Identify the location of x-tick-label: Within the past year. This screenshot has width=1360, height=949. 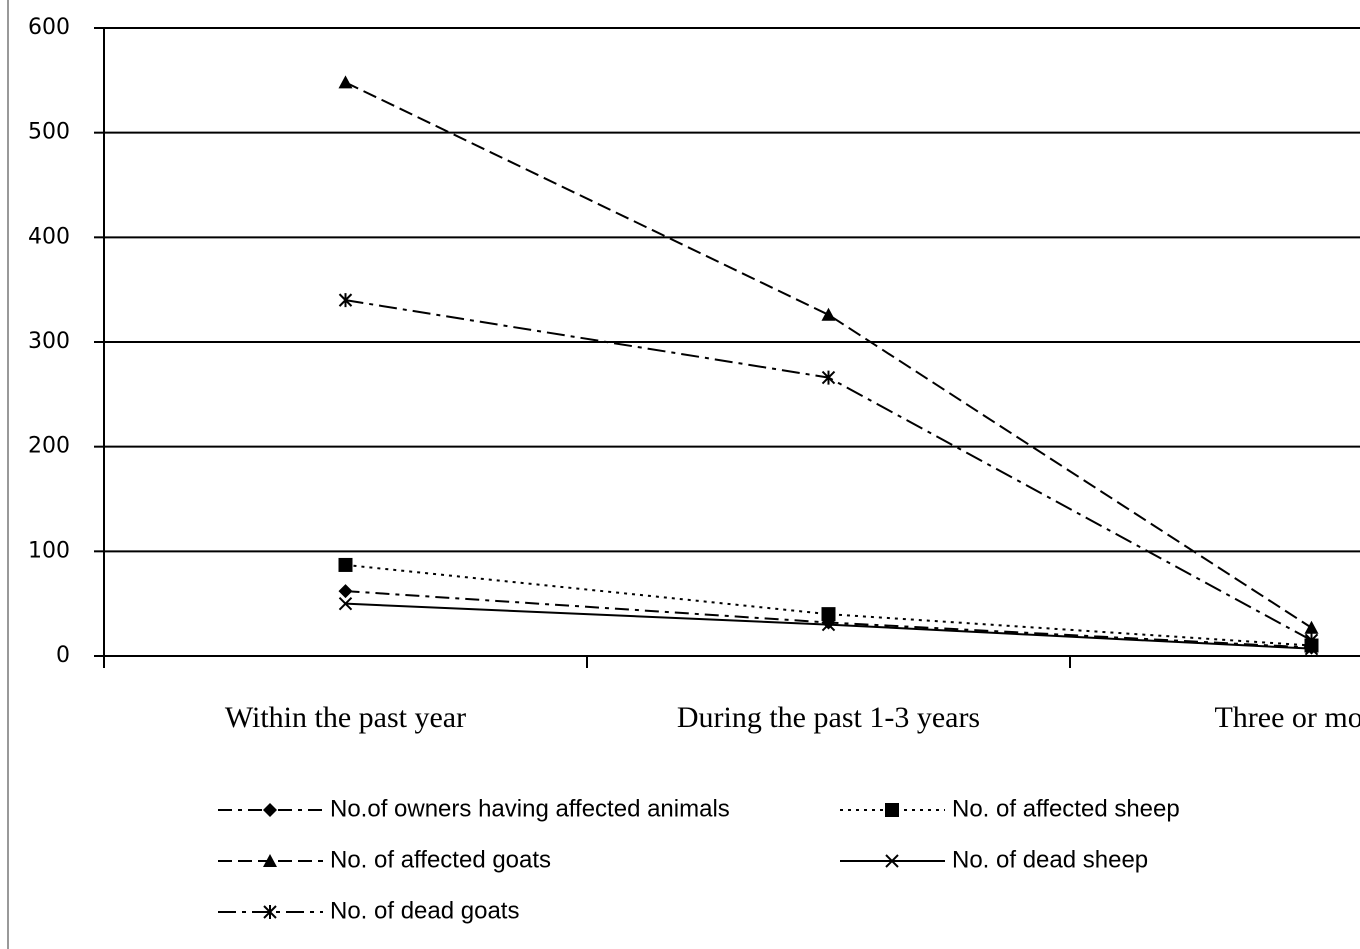
(345, 717).